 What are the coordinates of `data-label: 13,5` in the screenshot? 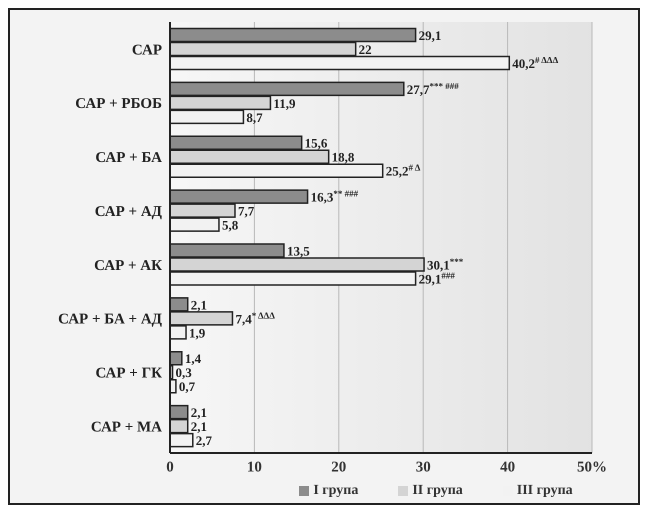 It's located at (298, 250).